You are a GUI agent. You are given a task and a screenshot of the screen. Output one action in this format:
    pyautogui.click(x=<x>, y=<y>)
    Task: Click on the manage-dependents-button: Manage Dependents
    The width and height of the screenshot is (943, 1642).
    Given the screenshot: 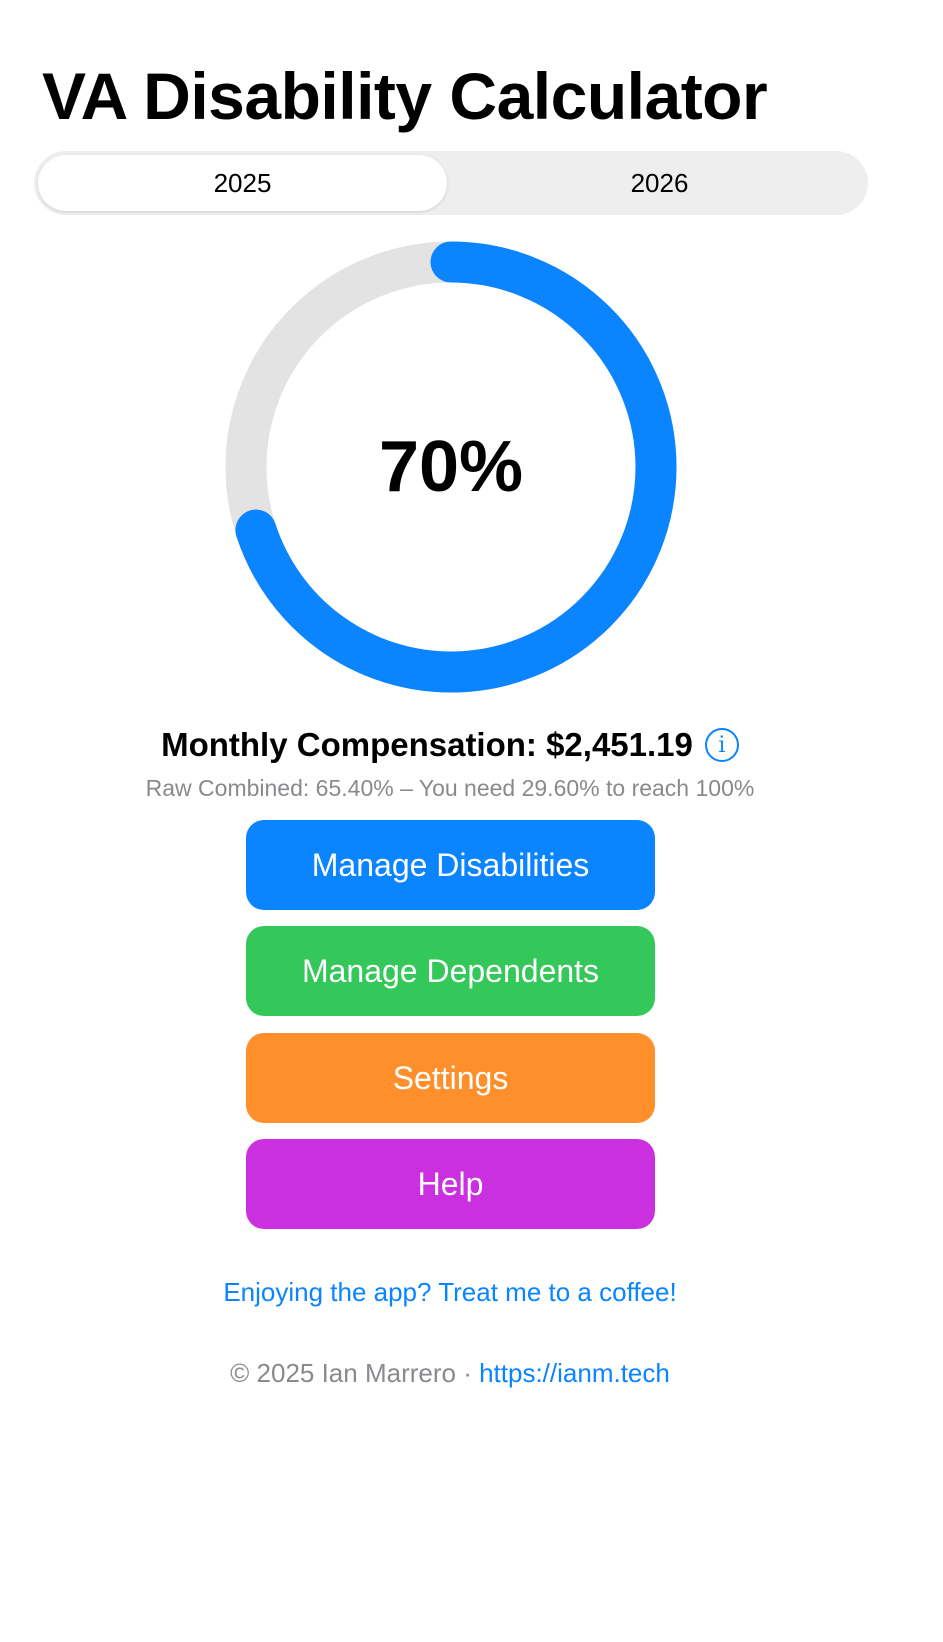 What is the action you would take?
    pyautogui.click(x=450, y=971)
    